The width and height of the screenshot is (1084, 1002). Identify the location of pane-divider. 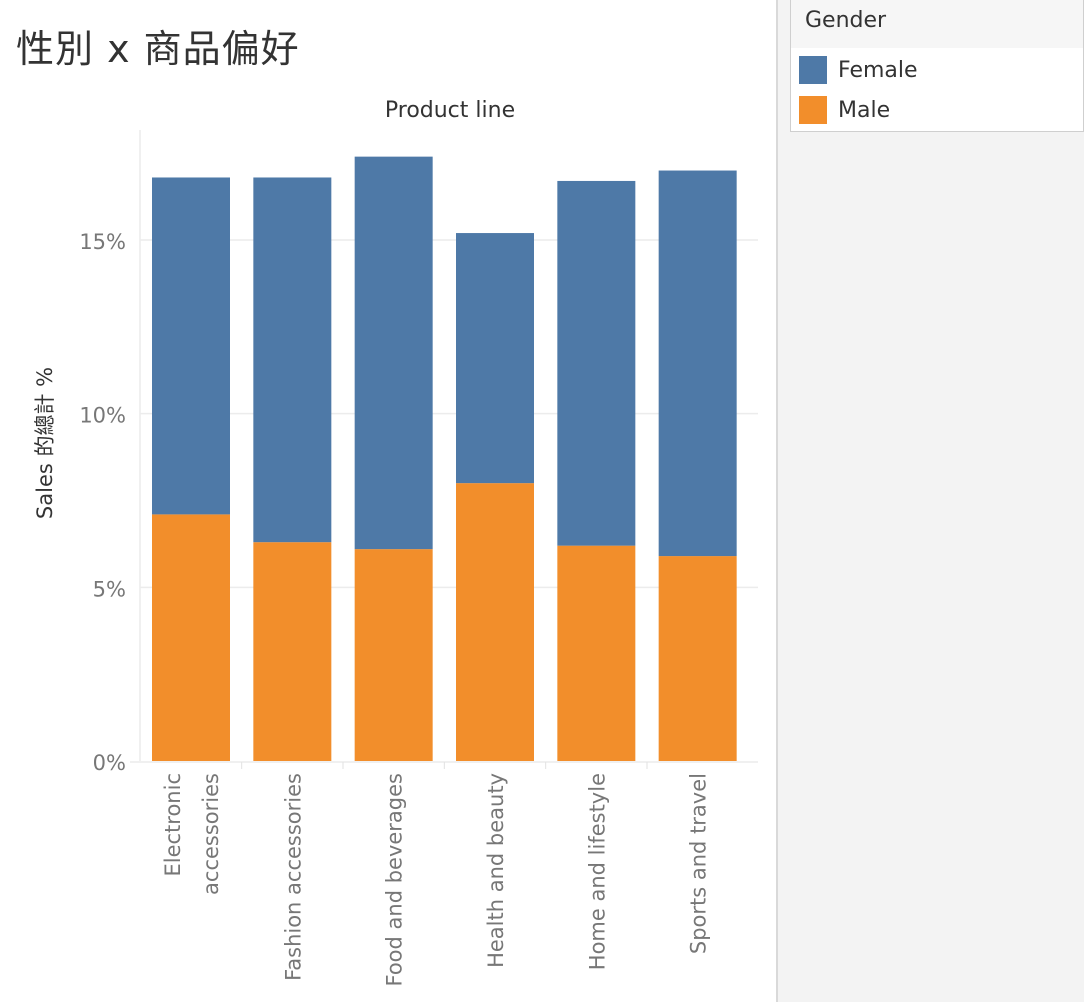
(777, 501).